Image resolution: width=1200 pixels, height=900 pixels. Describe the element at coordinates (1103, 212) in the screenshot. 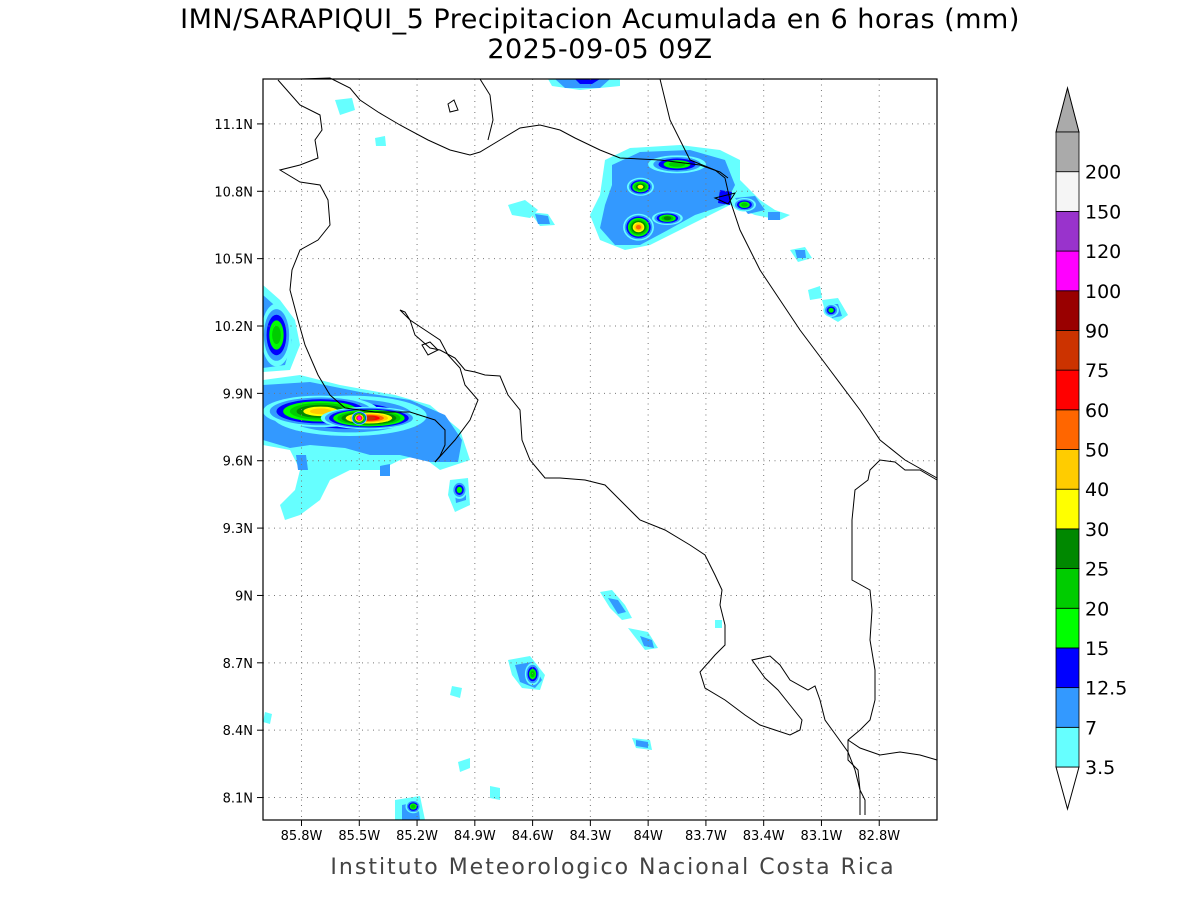

I see `legend-label: 150` at that location.